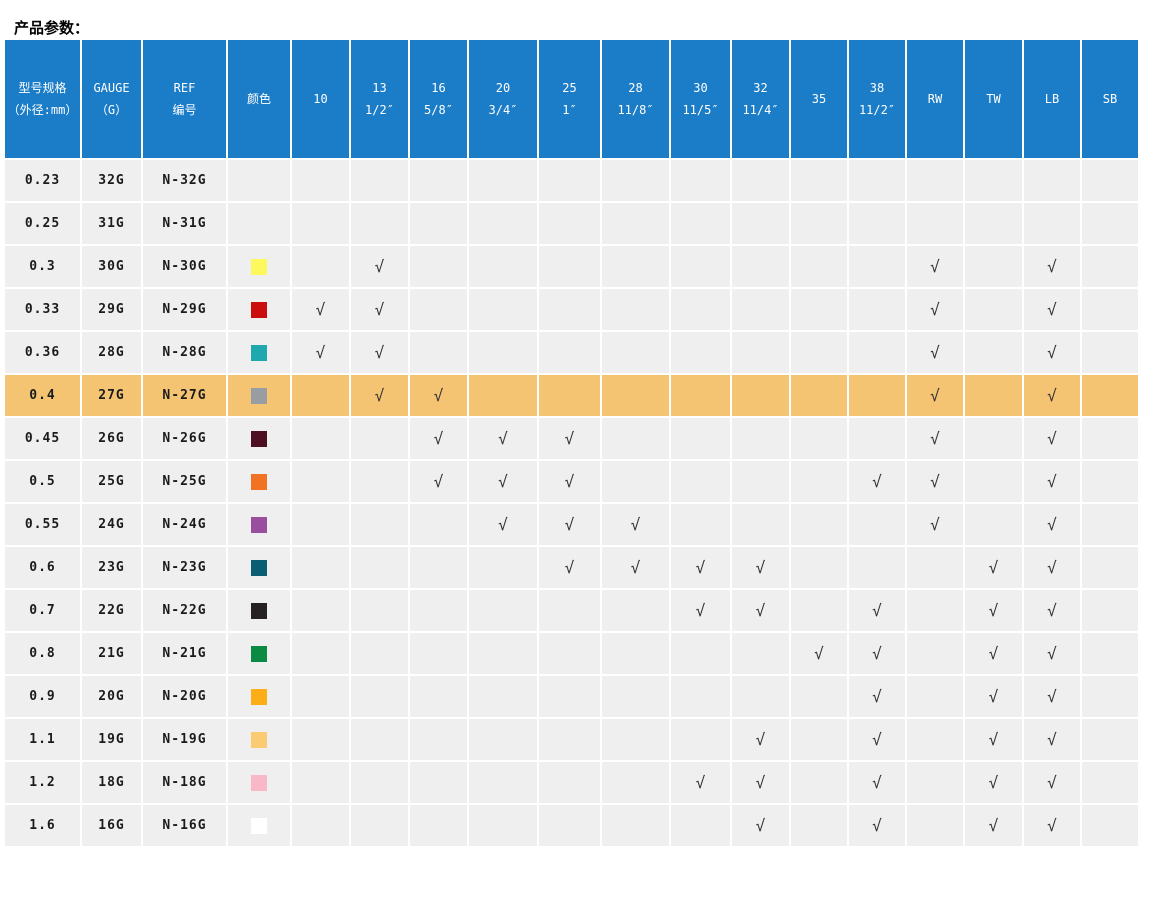 Image resolution: width=1150 pixels, height=910 pixels. I want to click on table-row: 0.6 23G N-23G √ √ √ √ √ √, so click(571, 567).